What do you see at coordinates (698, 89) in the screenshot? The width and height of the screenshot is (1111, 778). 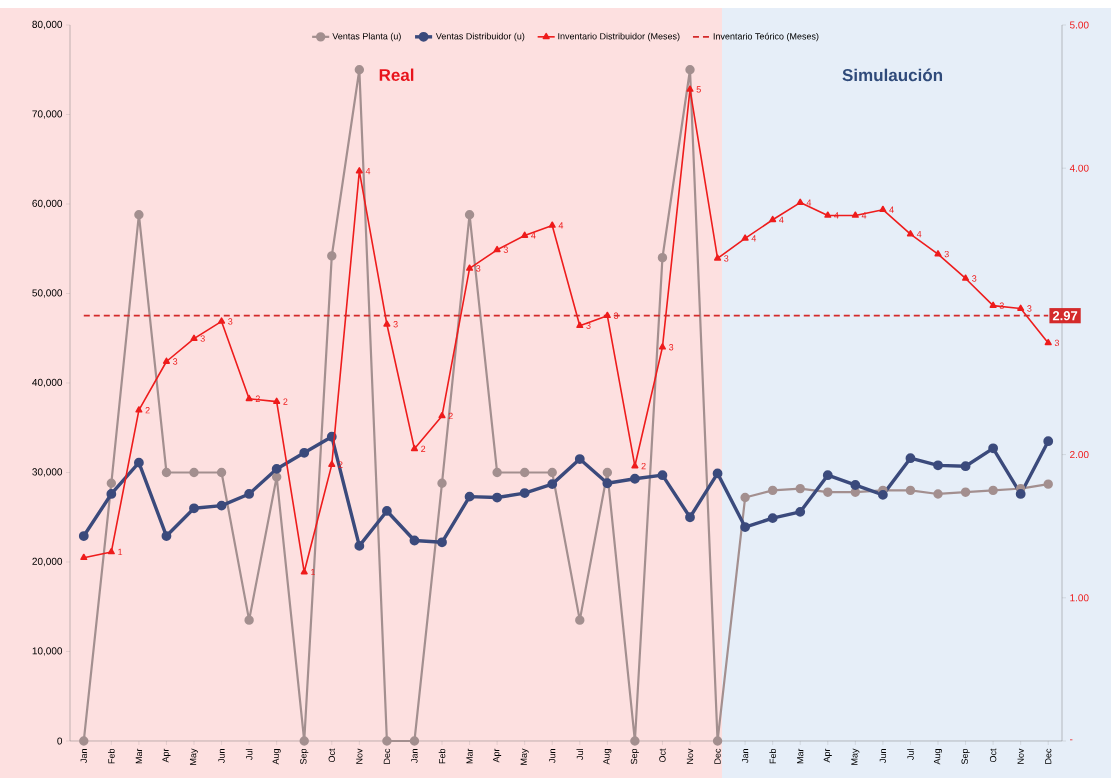 I see `data-label: 5` at bounding box center [698, 89].